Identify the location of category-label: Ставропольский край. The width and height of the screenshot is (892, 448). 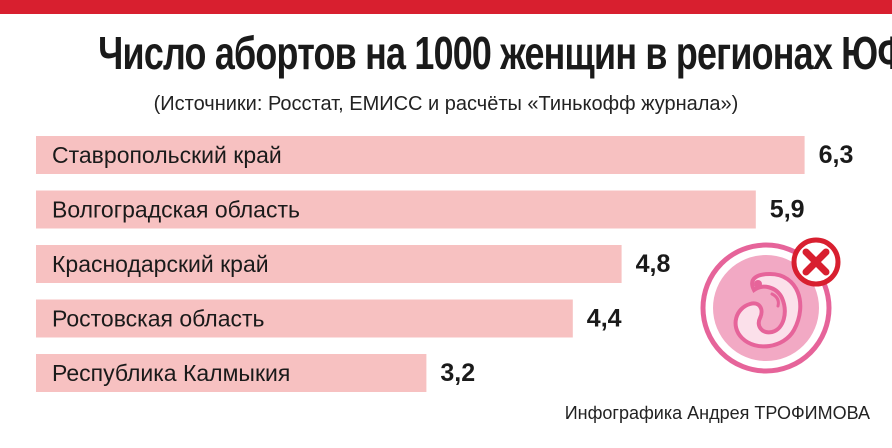
(167, 155).